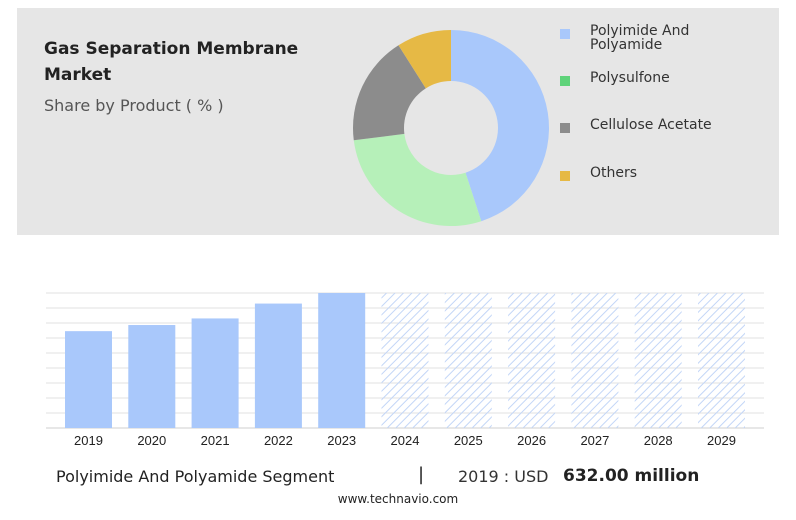  I want to click on x-tick-label-2020: 2020, so click(151, 440).